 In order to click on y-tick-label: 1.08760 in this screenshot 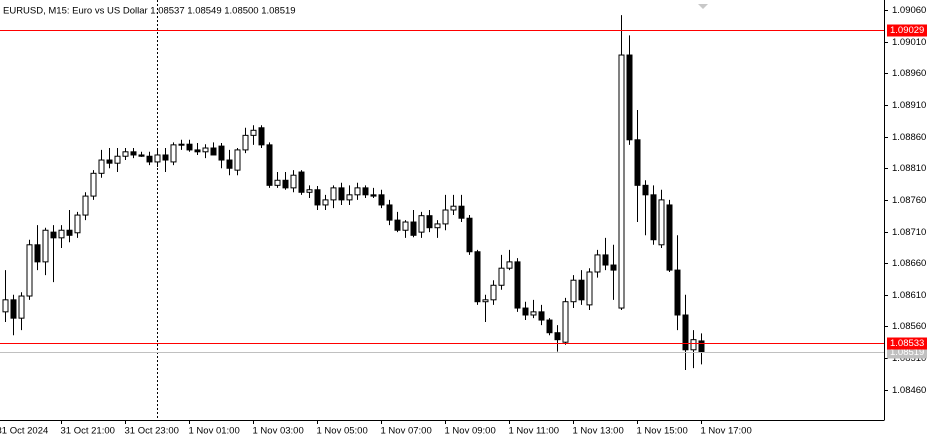, I will do `click(909, 200)`.